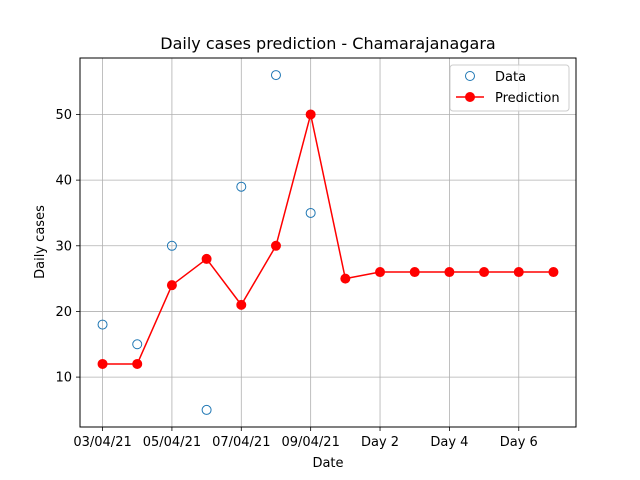 This screenshot has height=480, width=640. I want to click on y-tick-label: 30, so click(63, 246).